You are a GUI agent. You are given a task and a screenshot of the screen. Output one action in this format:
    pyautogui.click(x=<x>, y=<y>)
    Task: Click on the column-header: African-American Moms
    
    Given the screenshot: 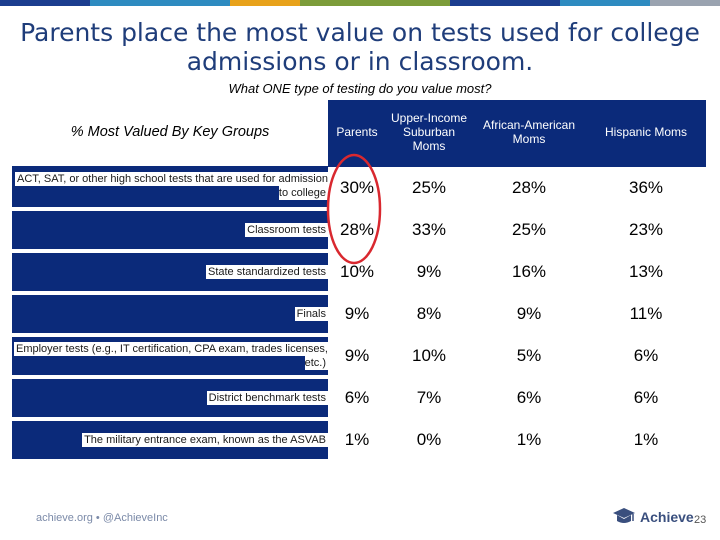 What is the action you would take?
    pyautogui.click(x=529, y=133)
    